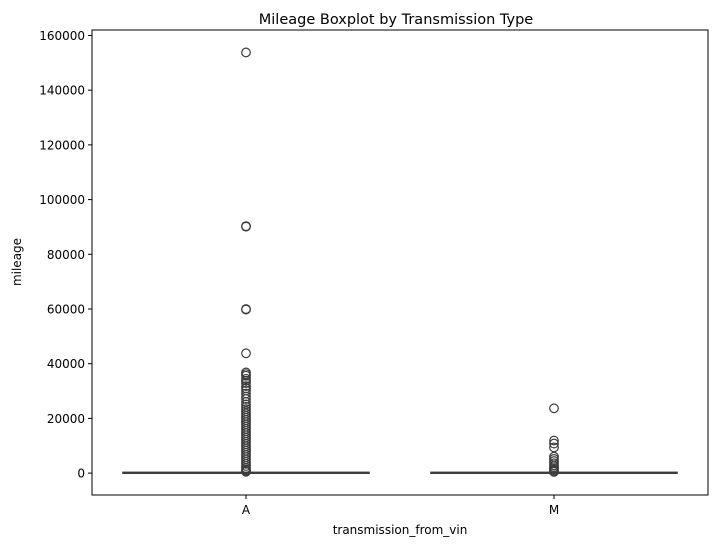 Image resolution: width=722 pixels, height=547 pixels. What do you see at coordinates (62, 36) in the screenshot?
I see `y-tick-label: 160000` at bounding box center [62, 36].